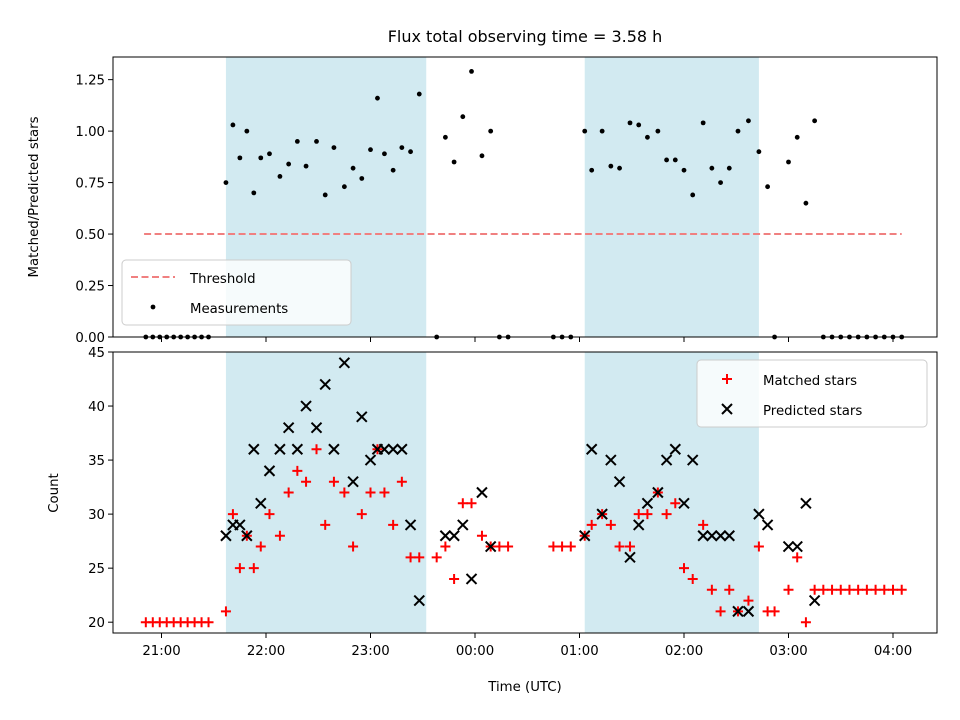 Image resolution: width=960 pixels, height=720 pixels. I want to click on y-tick-label: 1.25, so click(90, 81).